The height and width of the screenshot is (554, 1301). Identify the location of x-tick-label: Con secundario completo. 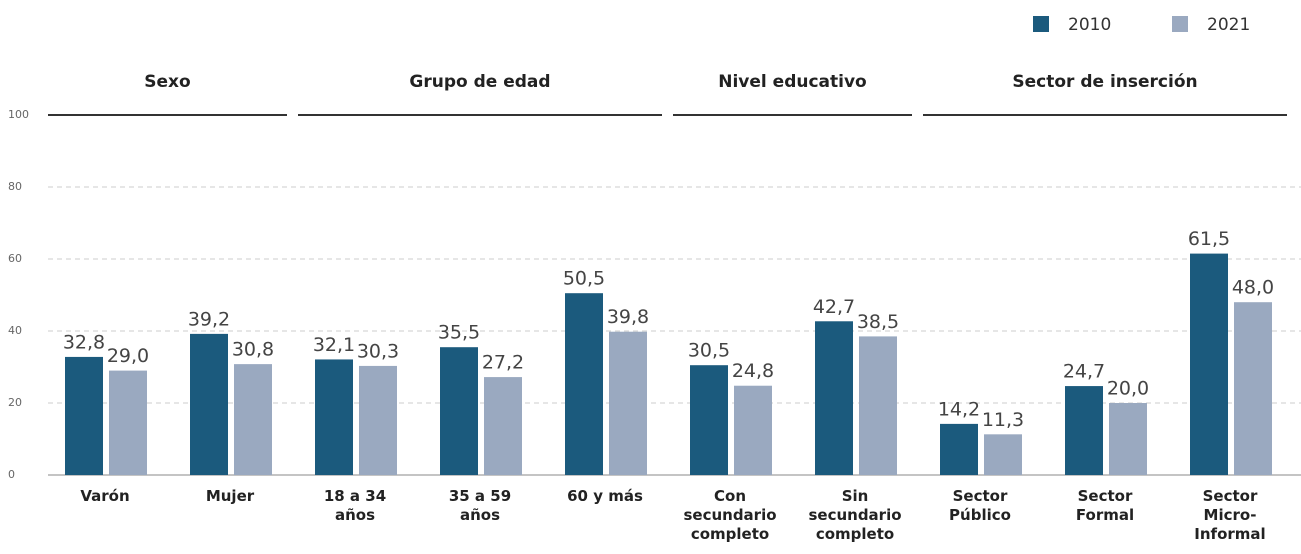
(730, 515).